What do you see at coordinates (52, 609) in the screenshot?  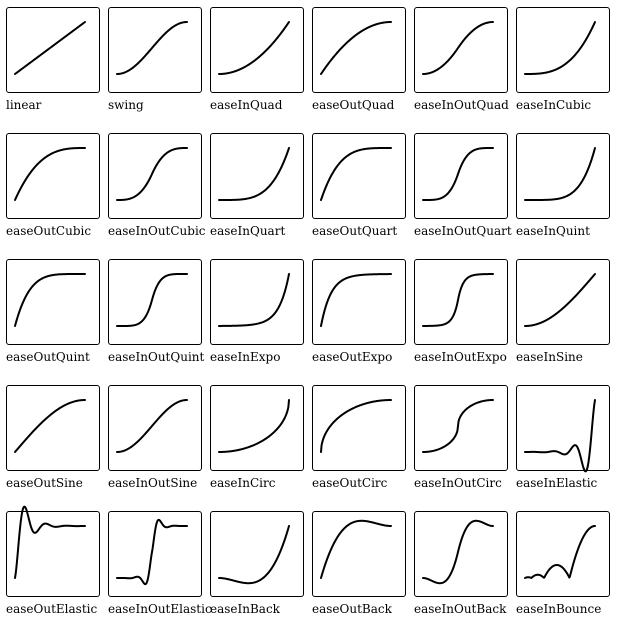 I see `easing-label: easeOutElastic` at bounding box center [52, 609].